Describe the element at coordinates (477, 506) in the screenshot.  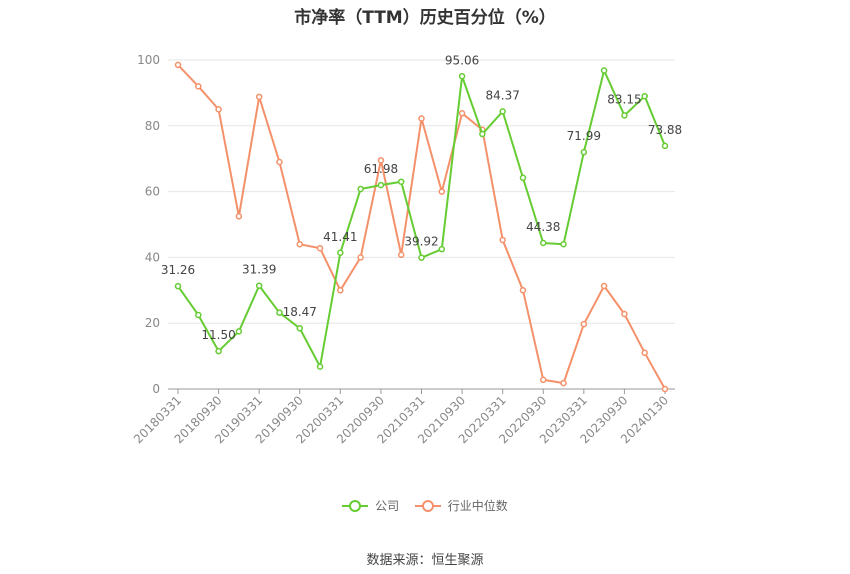
I see `legend-label-industry-median: 行业中位数` at that location.